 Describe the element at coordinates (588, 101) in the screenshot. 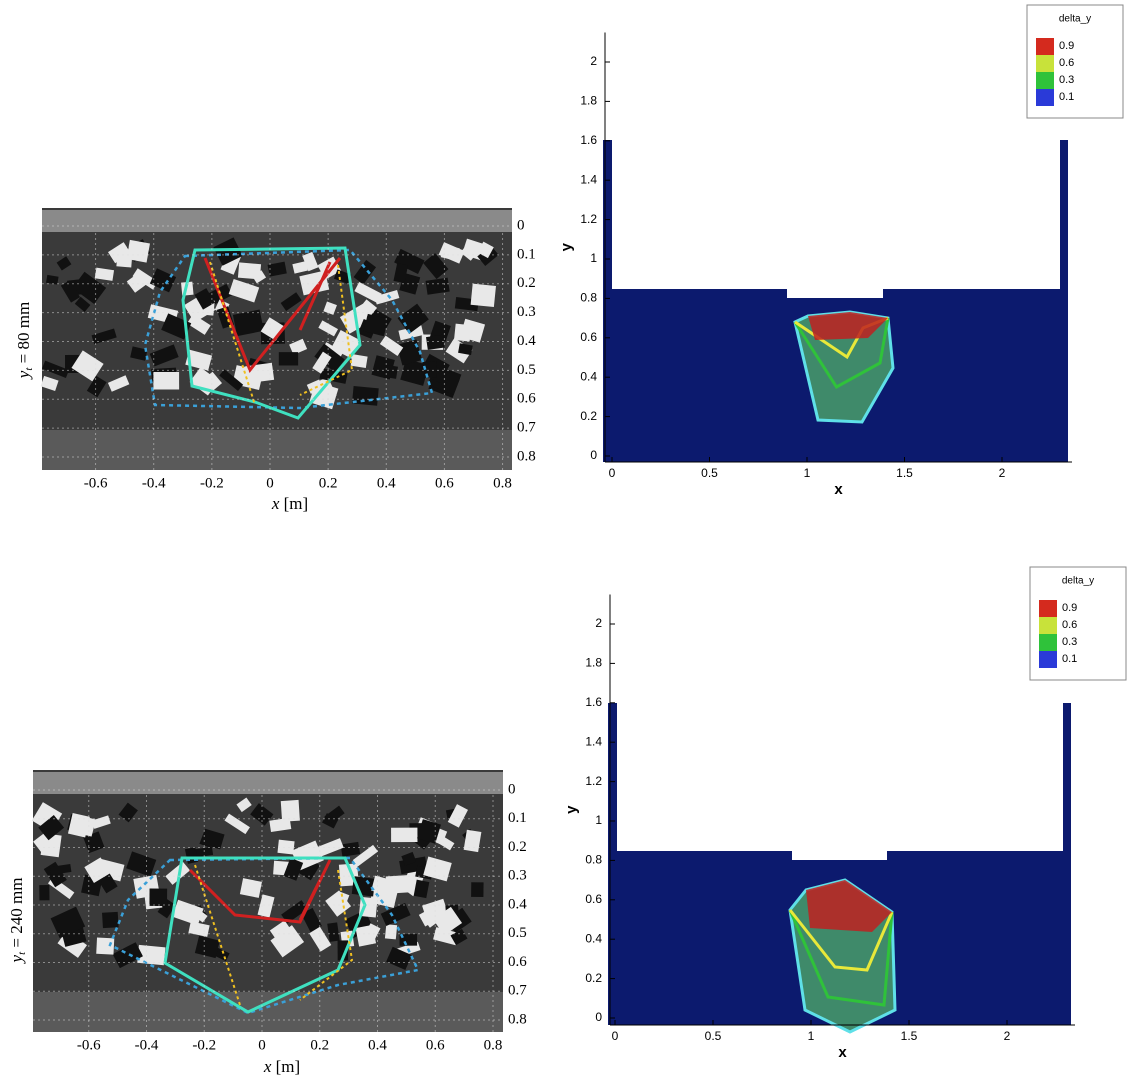

I see `y-tick-label: 1.8` at that location.